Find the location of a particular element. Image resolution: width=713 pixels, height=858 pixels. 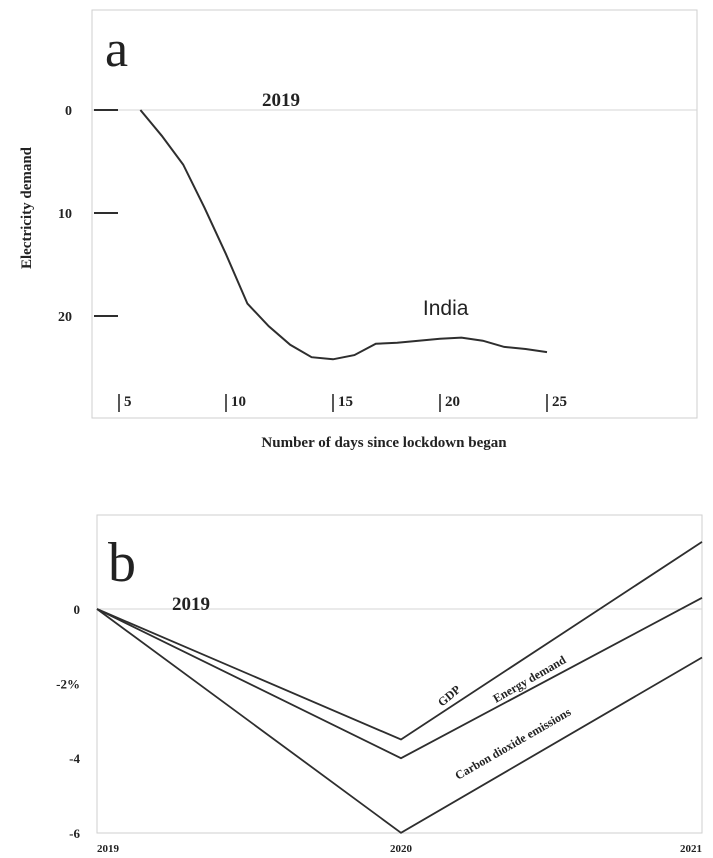

panel-b-x-tick-label: 2020 is located at coordinates (401, 849).